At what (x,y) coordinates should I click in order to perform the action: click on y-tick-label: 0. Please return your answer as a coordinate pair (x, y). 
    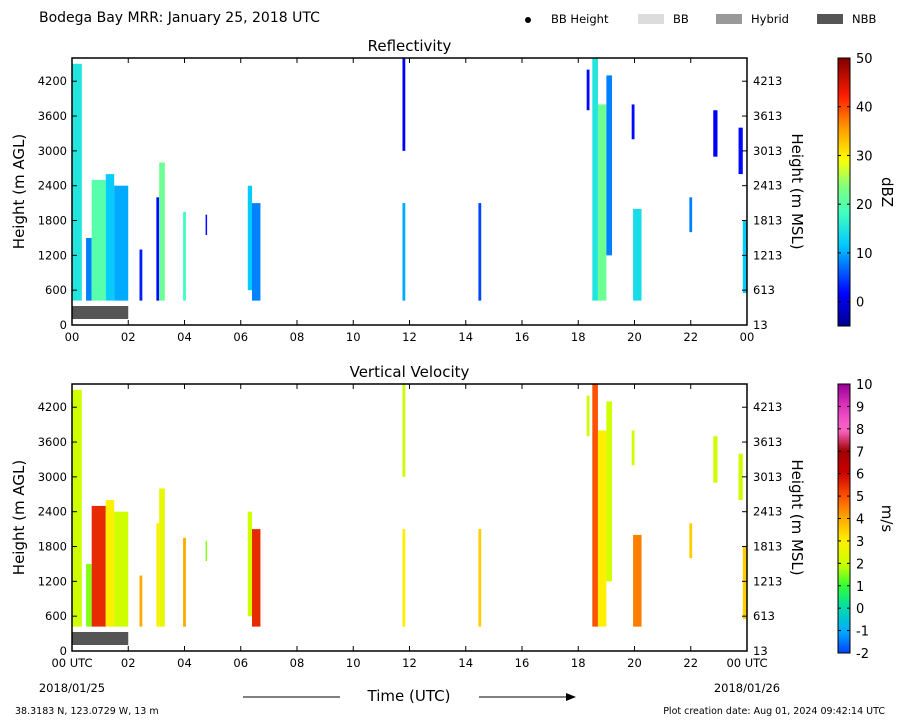
    Looking at the image, I should click on (63, 651).